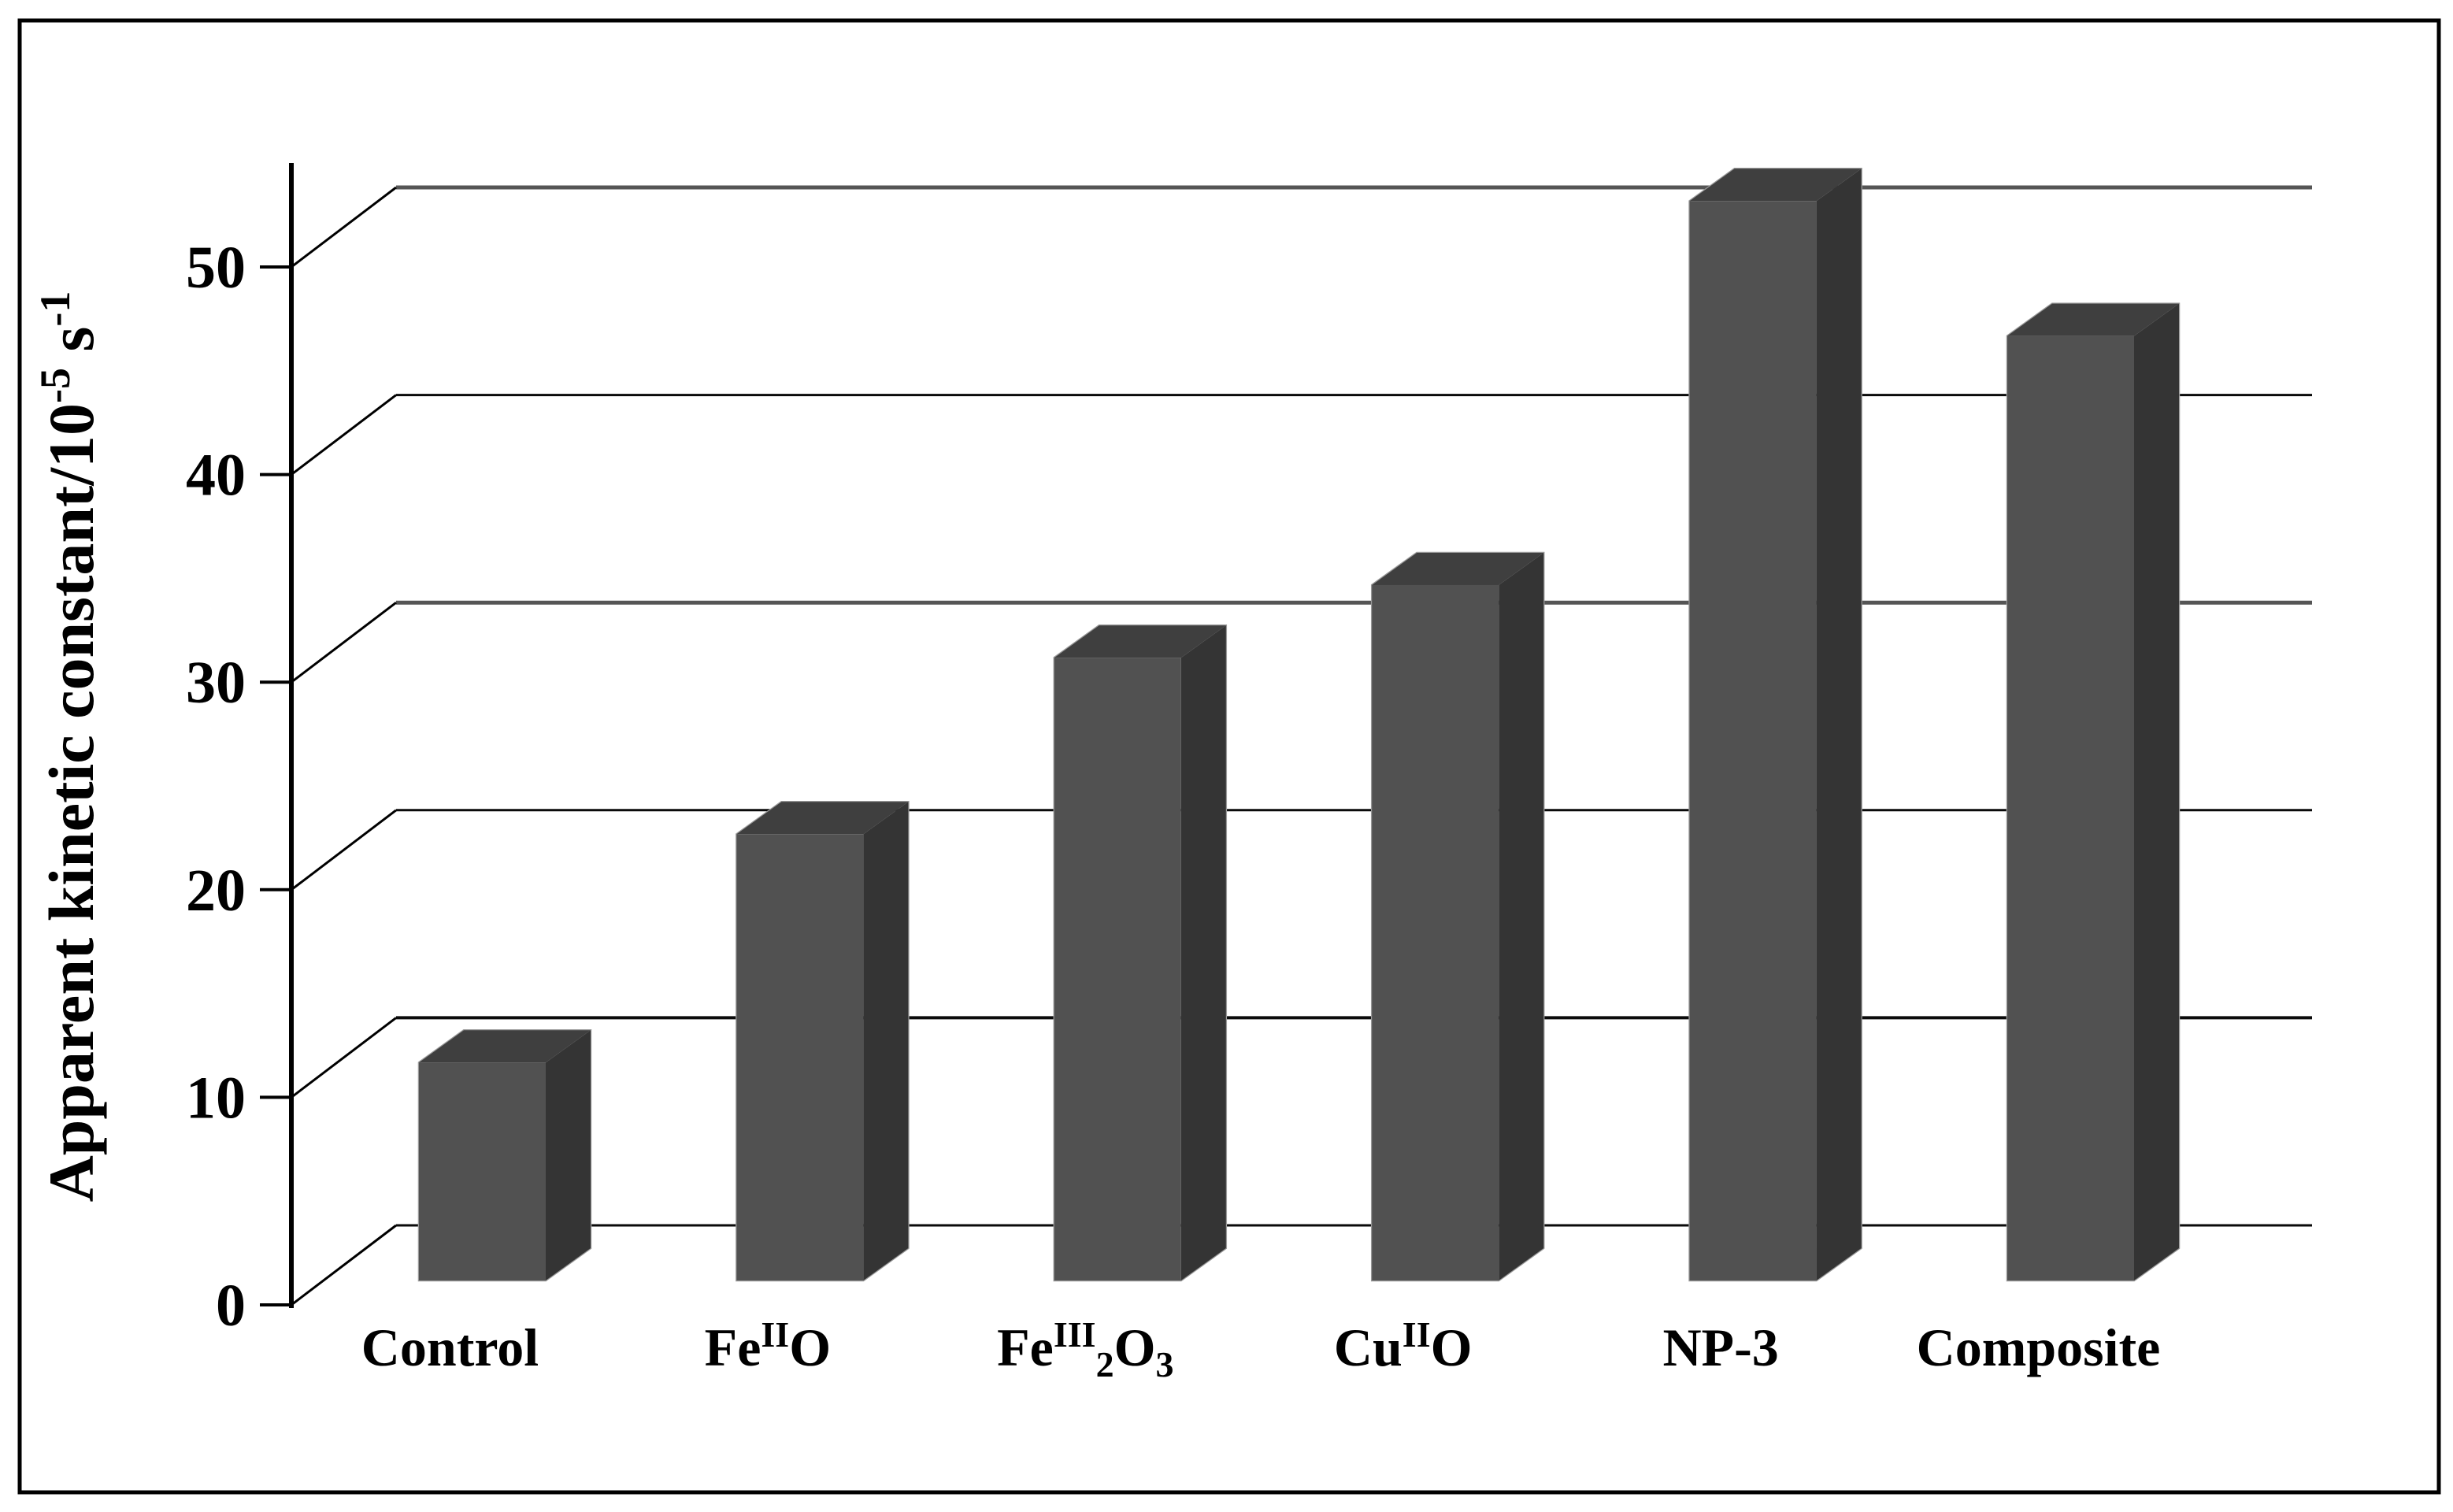 The height and width of the screenshot is (1512, 2453). I want to click on bar-feiio-top-face, so click(822, 818).